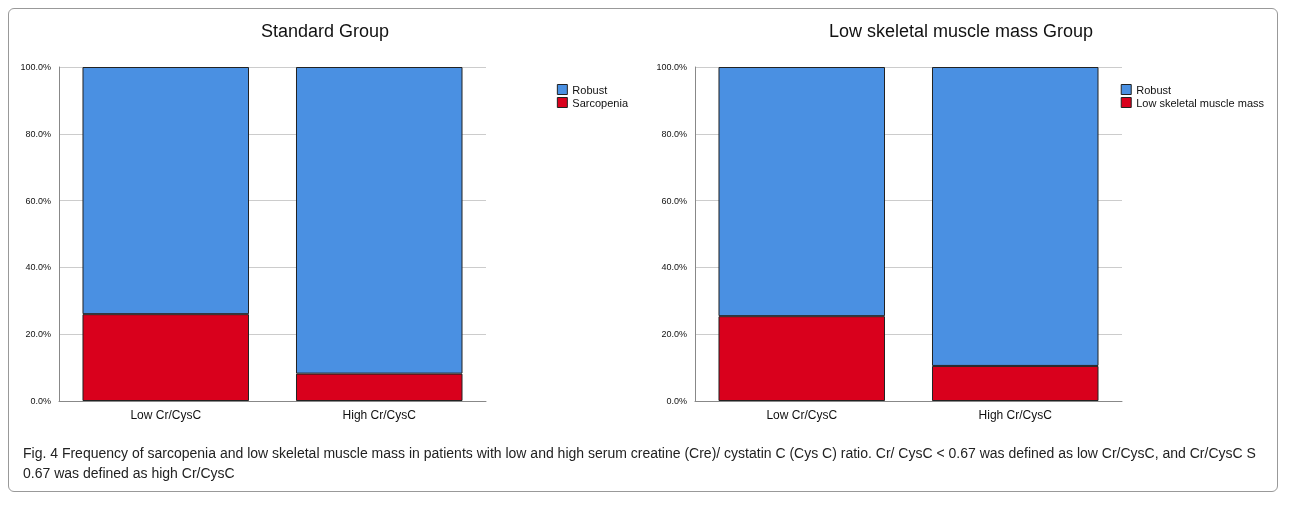 The height and width of the screenshot is (519, 1290). Describe the element at coordinates (1200, 102) in the screenshot. I see `legend-label: Low skeletal muscle mass` at that location.